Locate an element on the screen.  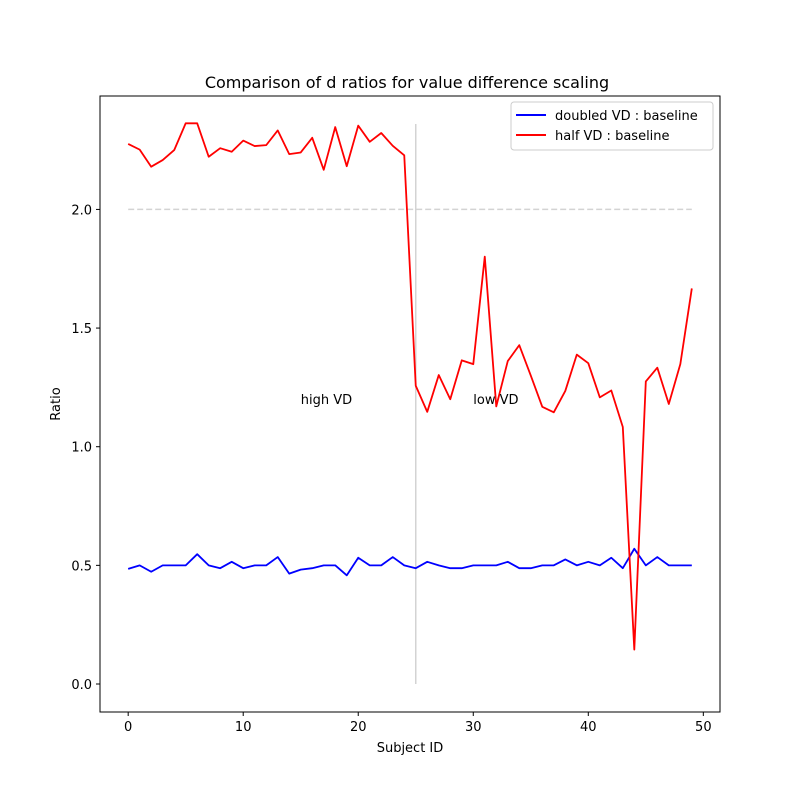
x-tick-label: 30 is located at coordinates (473, 727).